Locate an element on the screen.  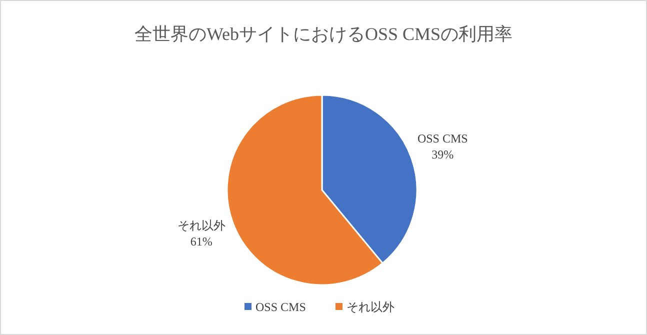
data-label: 61% is located at coordinates (201, 241).